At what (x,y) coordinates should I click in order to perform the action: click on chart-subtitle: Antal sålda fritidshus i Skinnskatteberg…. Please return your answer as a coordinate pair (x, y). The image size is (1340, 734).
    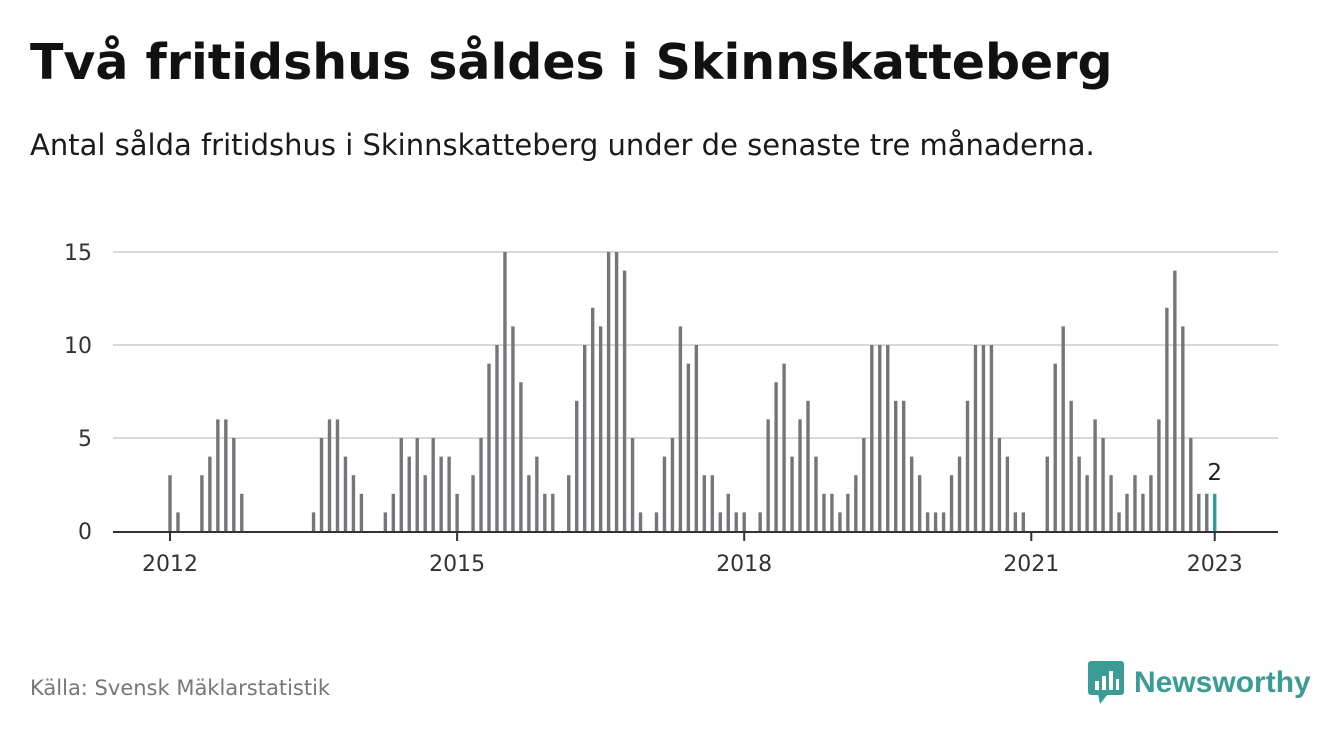
    Looking at the image, I should click on (562, 145).